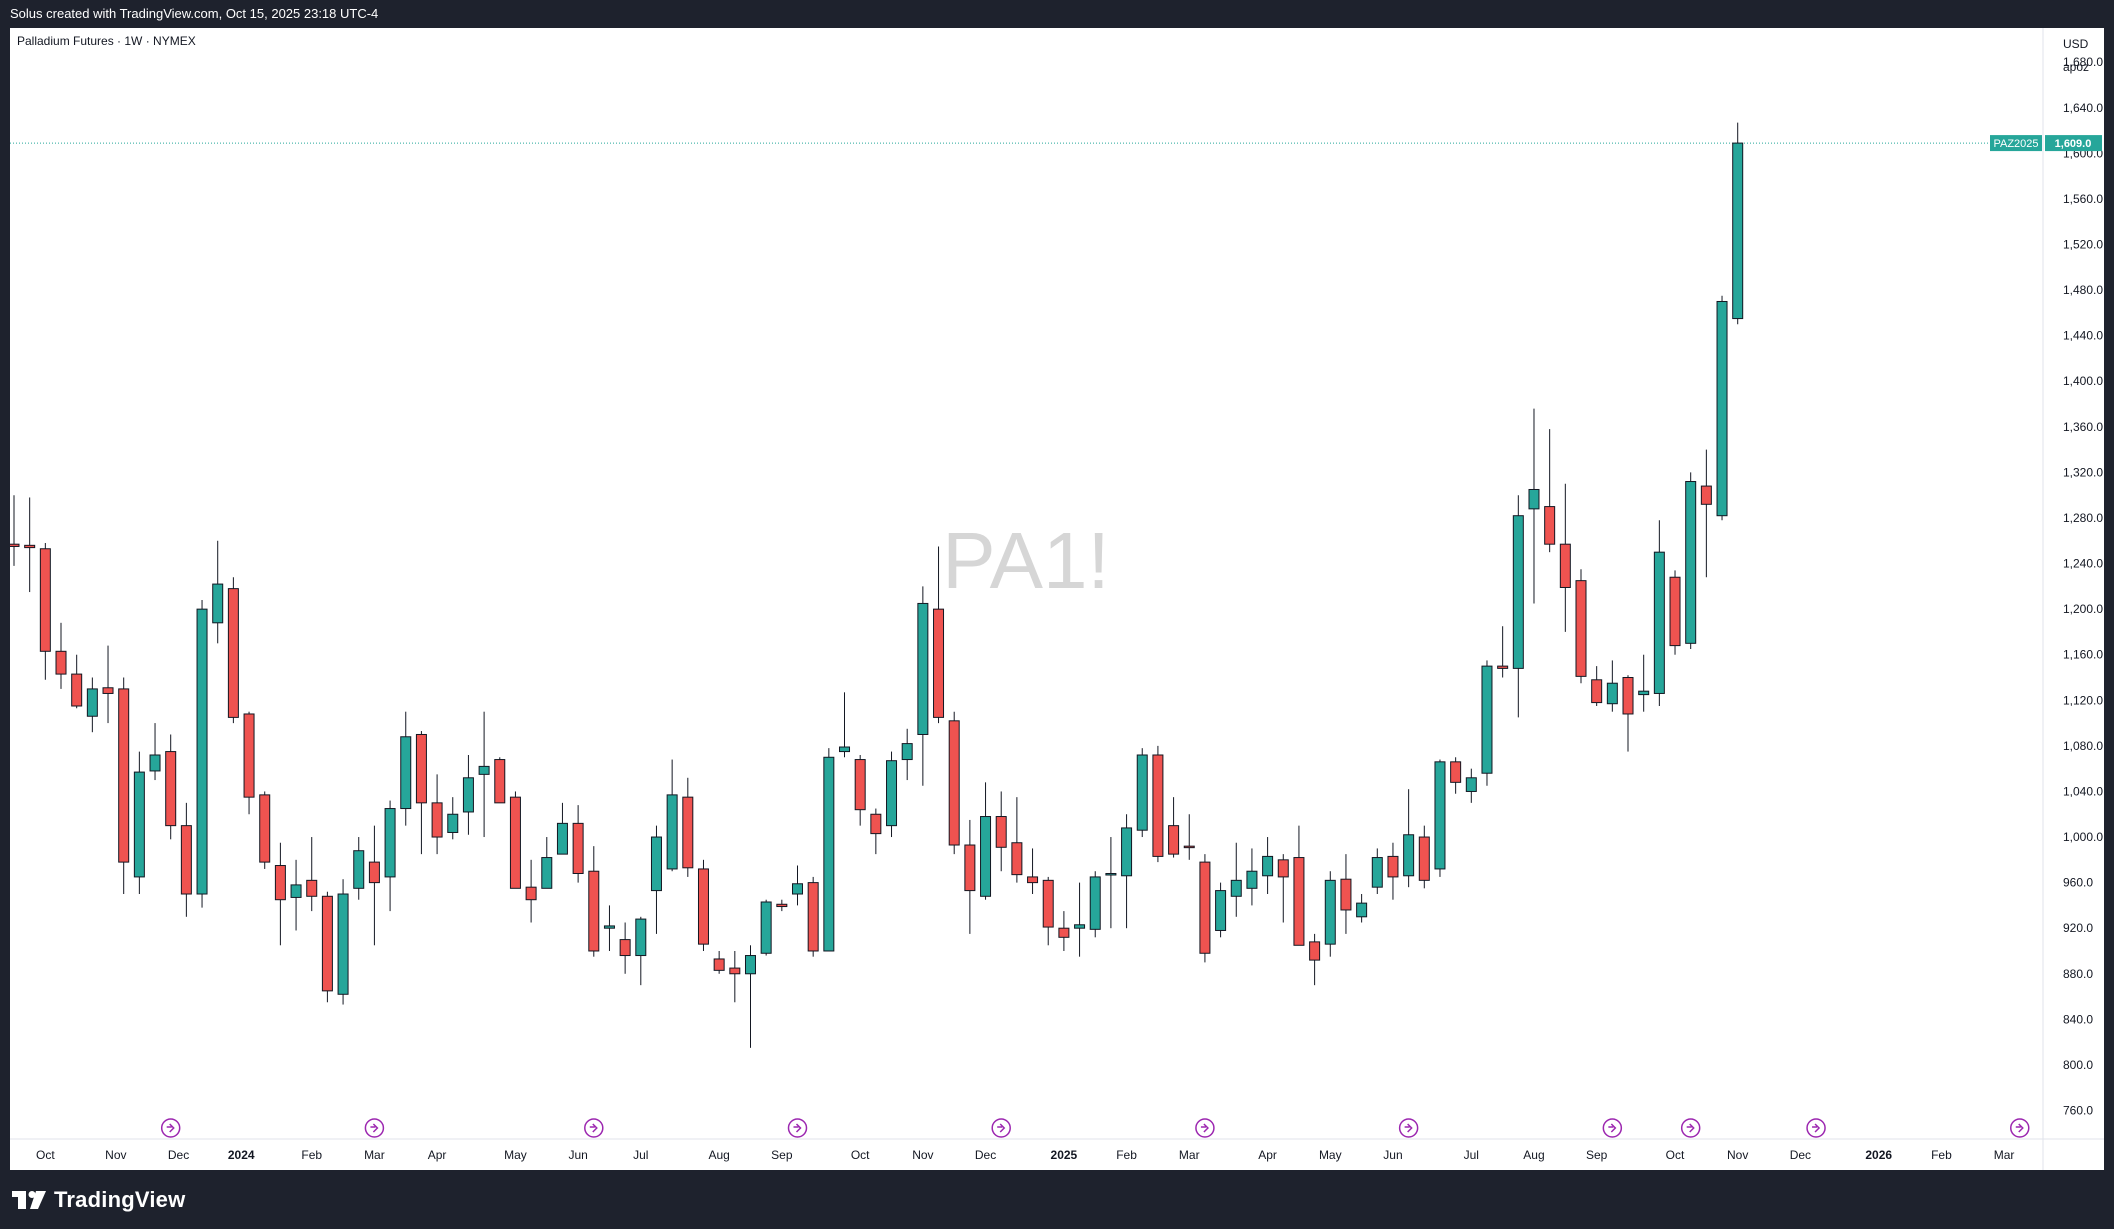 This screenshot has height=1229, width=2114. What do you see at coordinates (2083, 336) in the screenshot?
I see `y-tick-label: 1,440.0` at bounding box center [2083, 336].